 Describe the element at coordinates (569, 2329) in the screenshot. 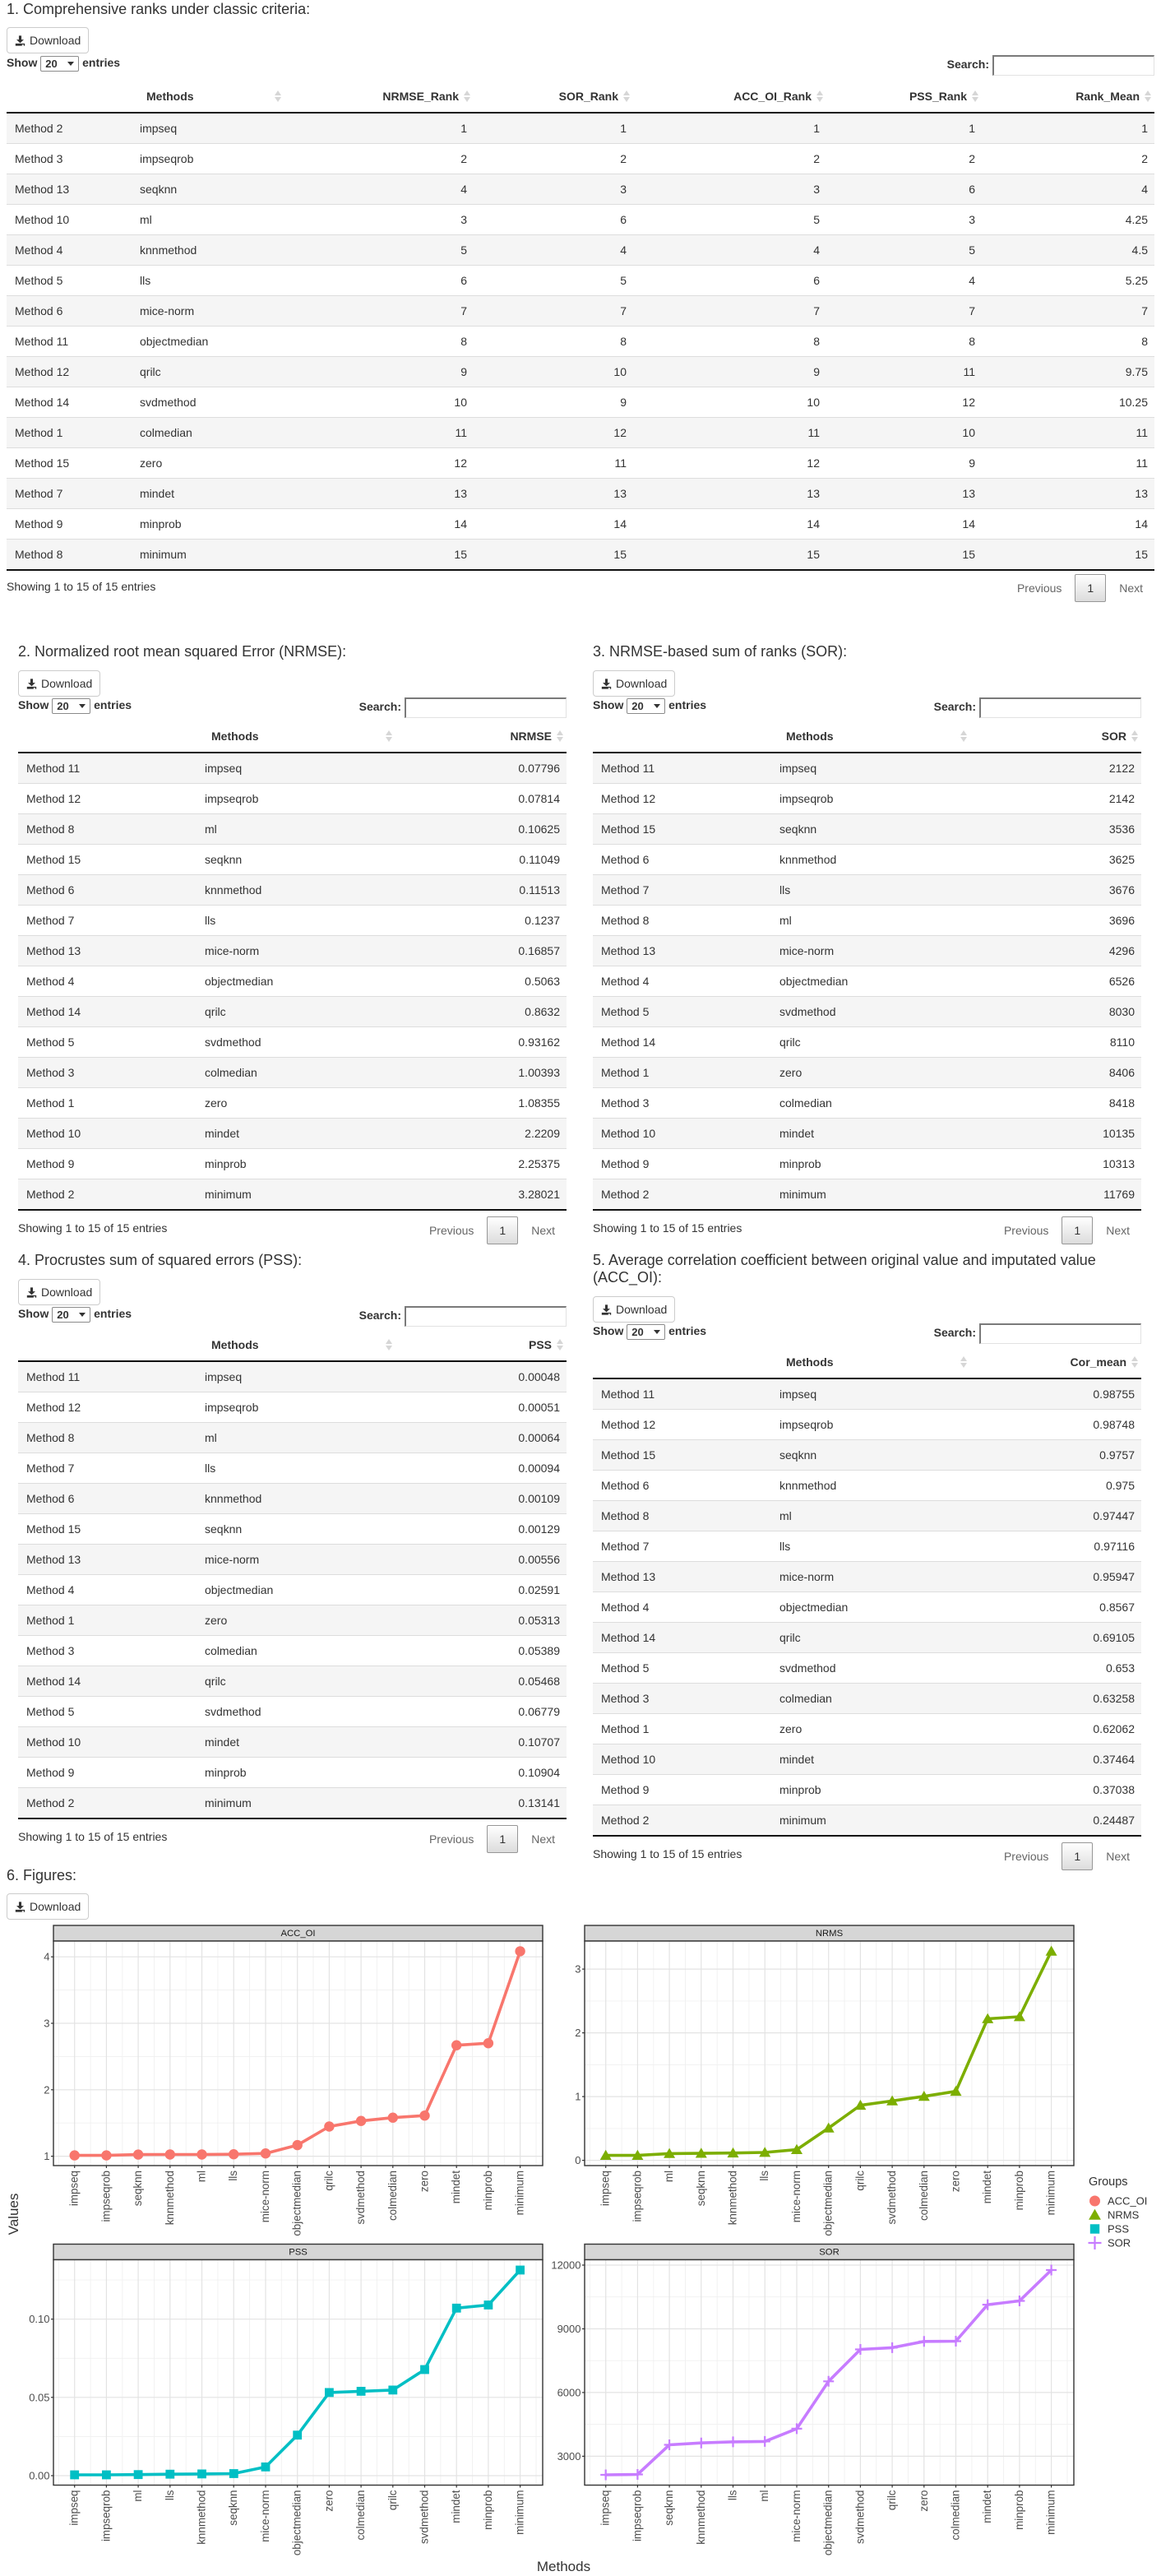

I see `svg-text: 9000` at that location.